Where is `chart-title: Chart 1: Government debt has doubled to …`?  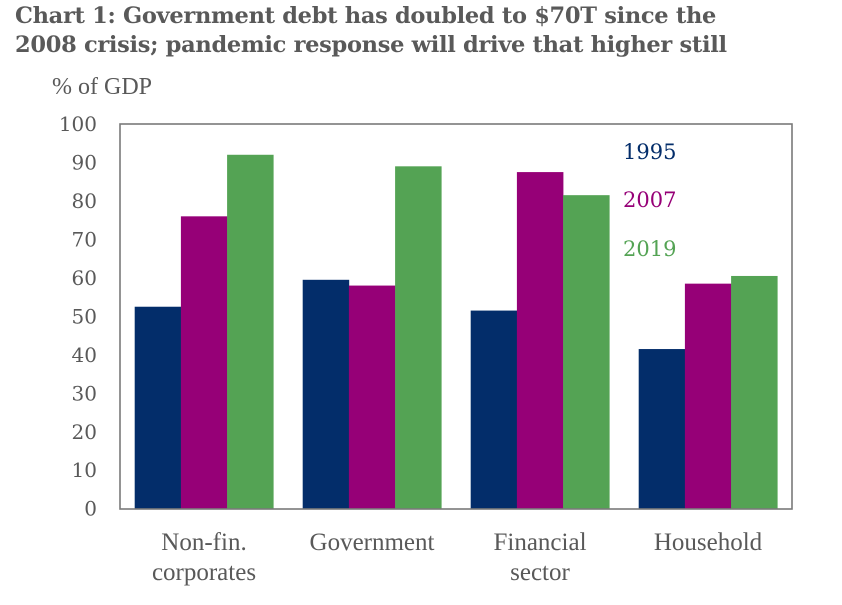
chart-title: Chart 1: Government debt has doubled to … is located at coordinates (425, 31).